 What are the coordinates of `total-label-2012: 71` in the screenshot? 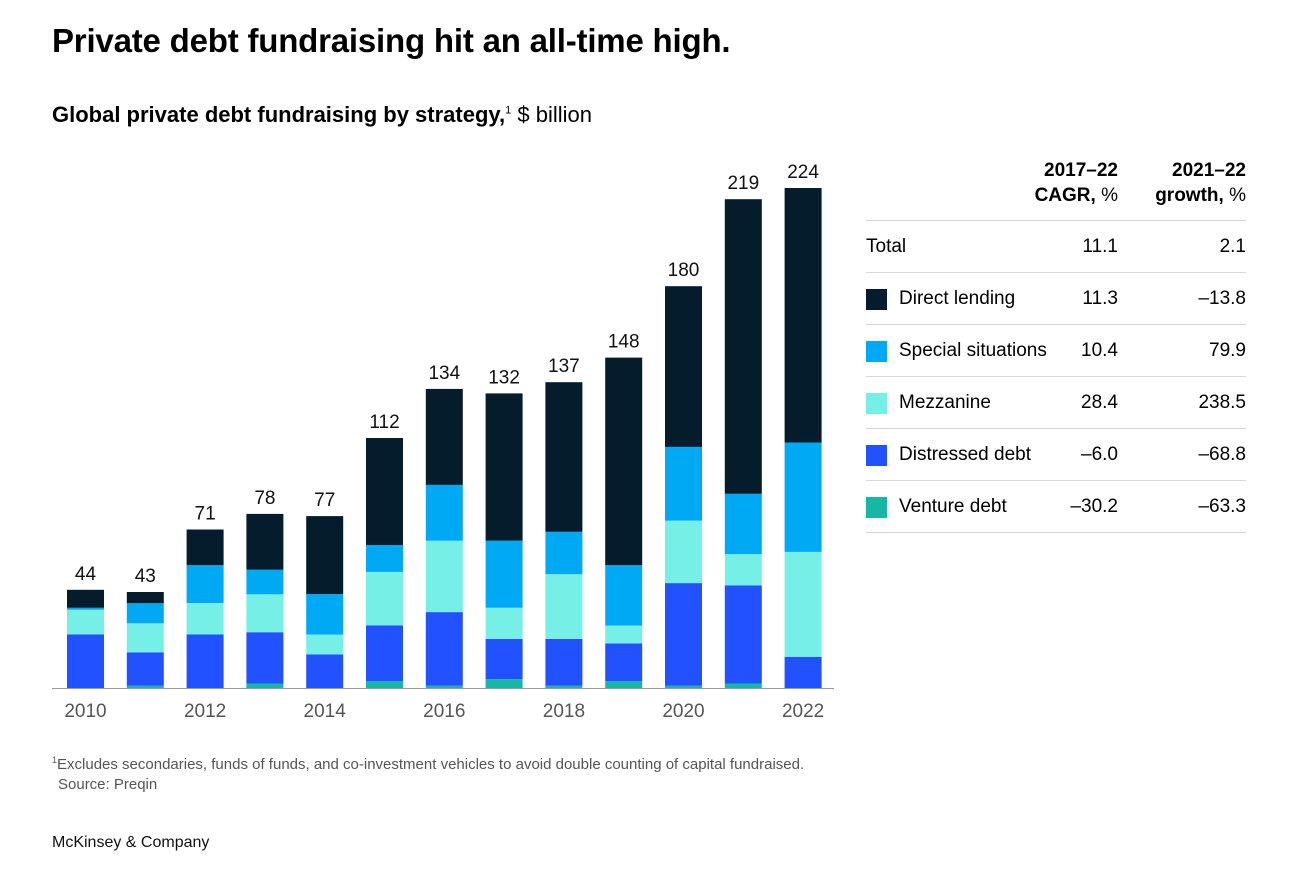 It's located at (205, 514).